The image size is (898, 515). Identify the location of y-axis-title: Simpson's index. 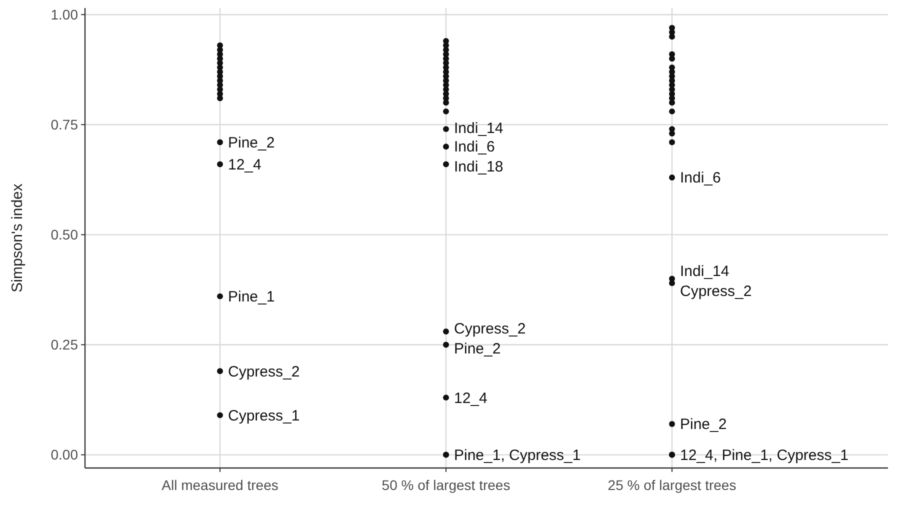
(17, 237).